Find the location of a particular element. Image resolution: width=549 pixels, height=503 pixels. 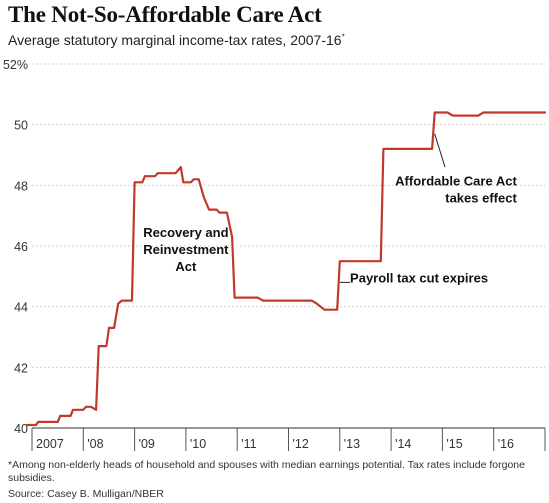

annotation-text-0-0: Recovery and is located at coordinates (185, 232).